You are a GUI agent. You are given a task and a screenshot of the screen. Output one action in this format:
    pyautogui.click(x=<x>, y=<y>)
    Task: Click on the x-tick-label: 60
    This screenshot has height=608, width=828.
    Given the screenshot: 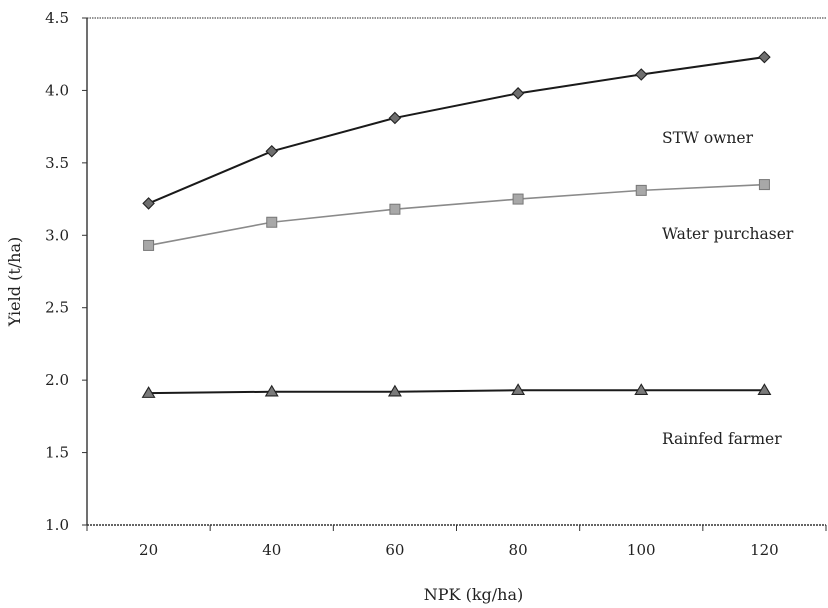 What is the action you would take?
    pyautogui.click(x=394, y=550)
    